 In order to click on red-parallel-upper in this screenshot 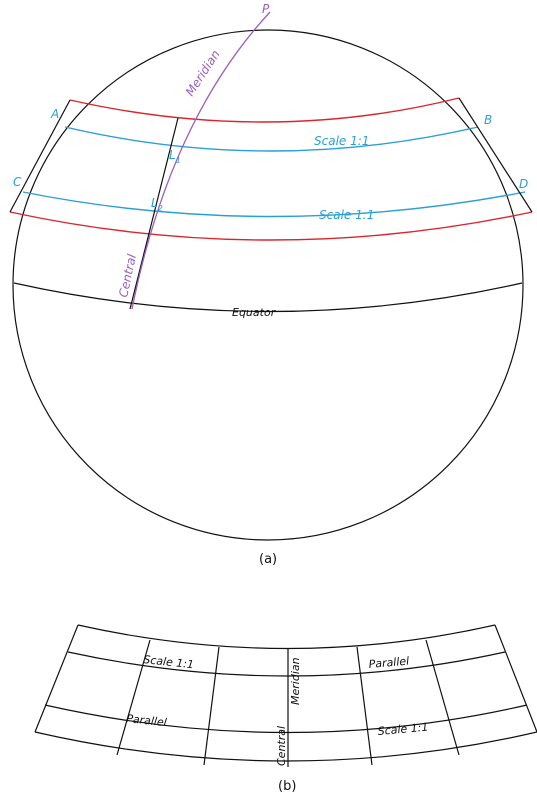, I will do `click(264, 110)`.